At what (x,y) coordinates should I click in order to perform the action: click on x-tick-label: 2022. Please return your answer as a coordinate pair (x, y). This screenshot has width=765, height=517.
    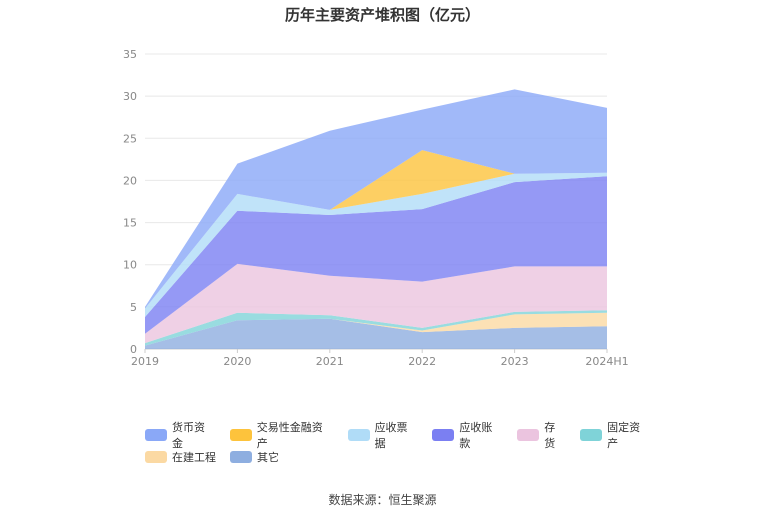
    Looking at the image, I should click on (422, 361).